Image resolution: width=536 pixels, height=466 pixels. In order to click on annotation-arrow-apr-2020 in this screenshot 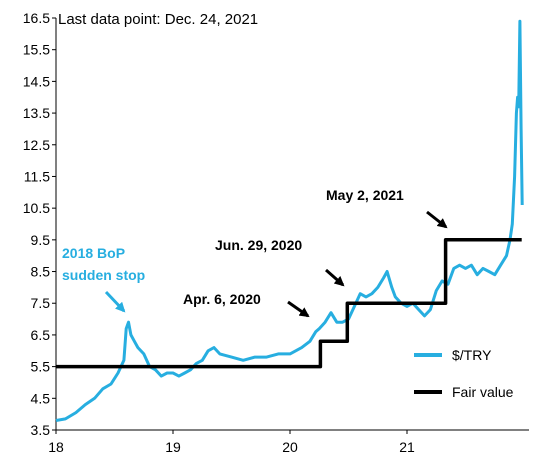, I will do `click(298, 309)`.